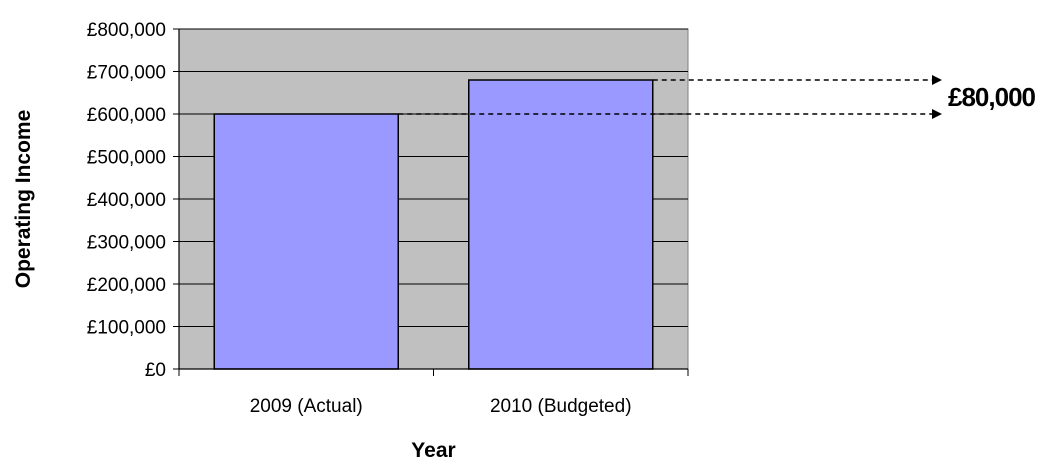 The height and width of the screenshot is (465, 1055). I want to click on y-tick-label: £800,000, so click(126, 30).